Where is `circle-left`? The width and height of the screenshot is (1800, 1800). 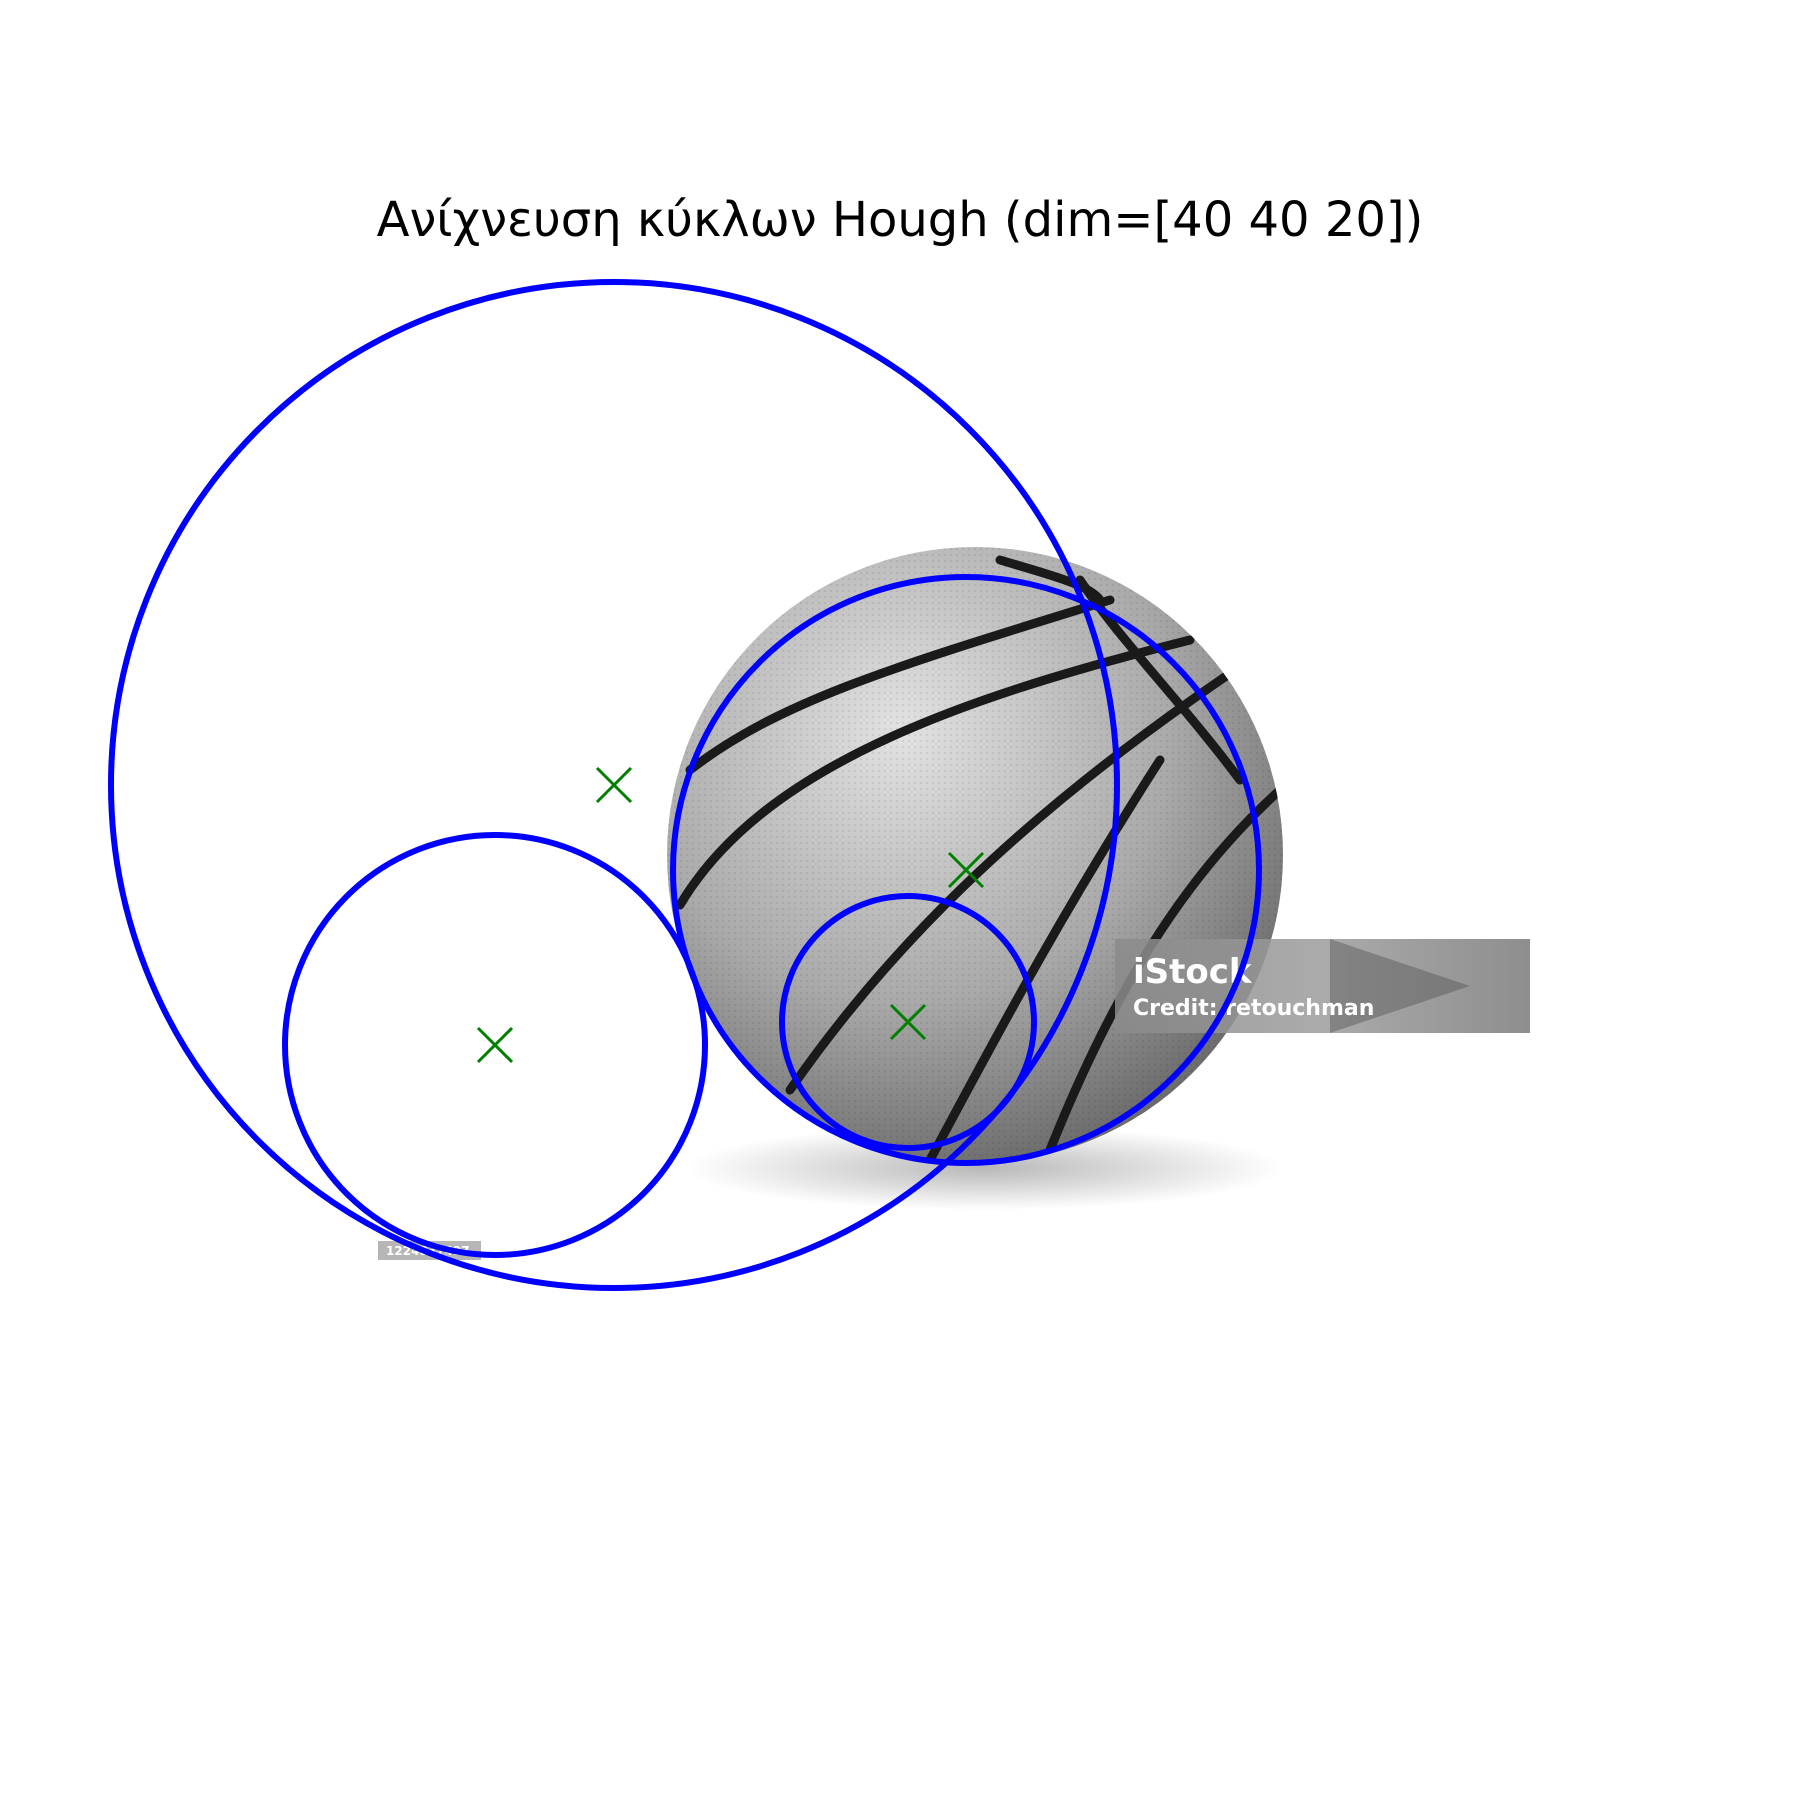
circle-left is located at coordinates (495, 1045).